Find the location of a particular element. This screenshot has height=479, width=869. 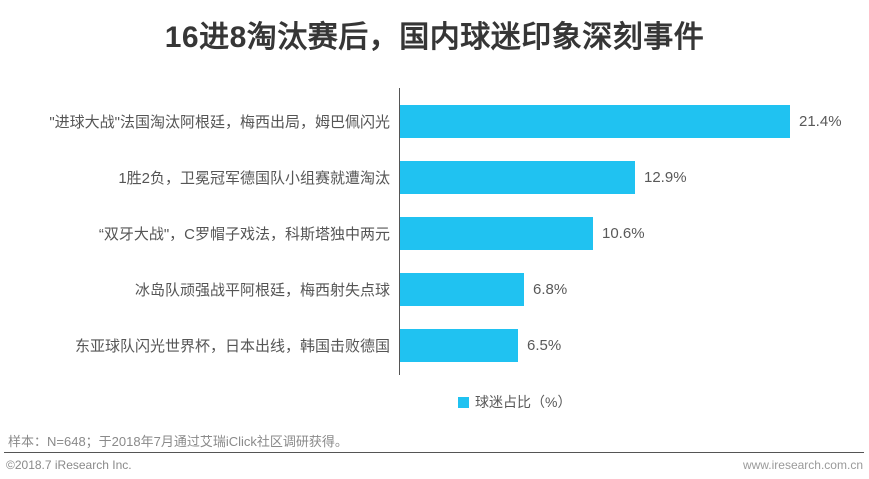

value-label: 6.8% is located at coordinates (550, 289).